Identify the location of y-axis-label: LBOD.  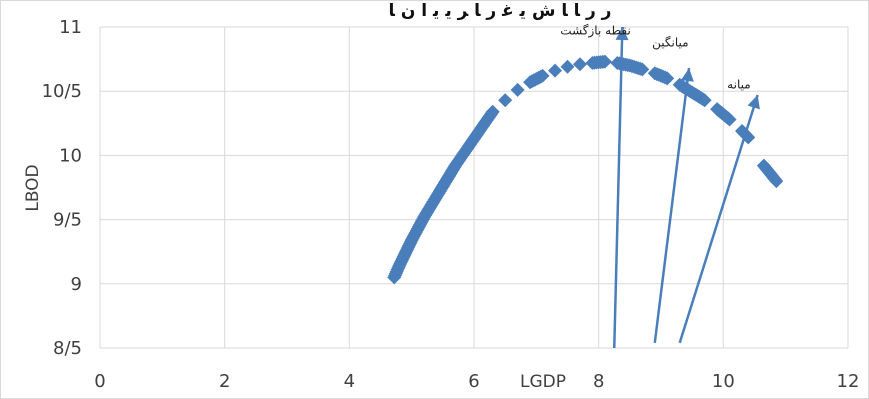
(33, 187).